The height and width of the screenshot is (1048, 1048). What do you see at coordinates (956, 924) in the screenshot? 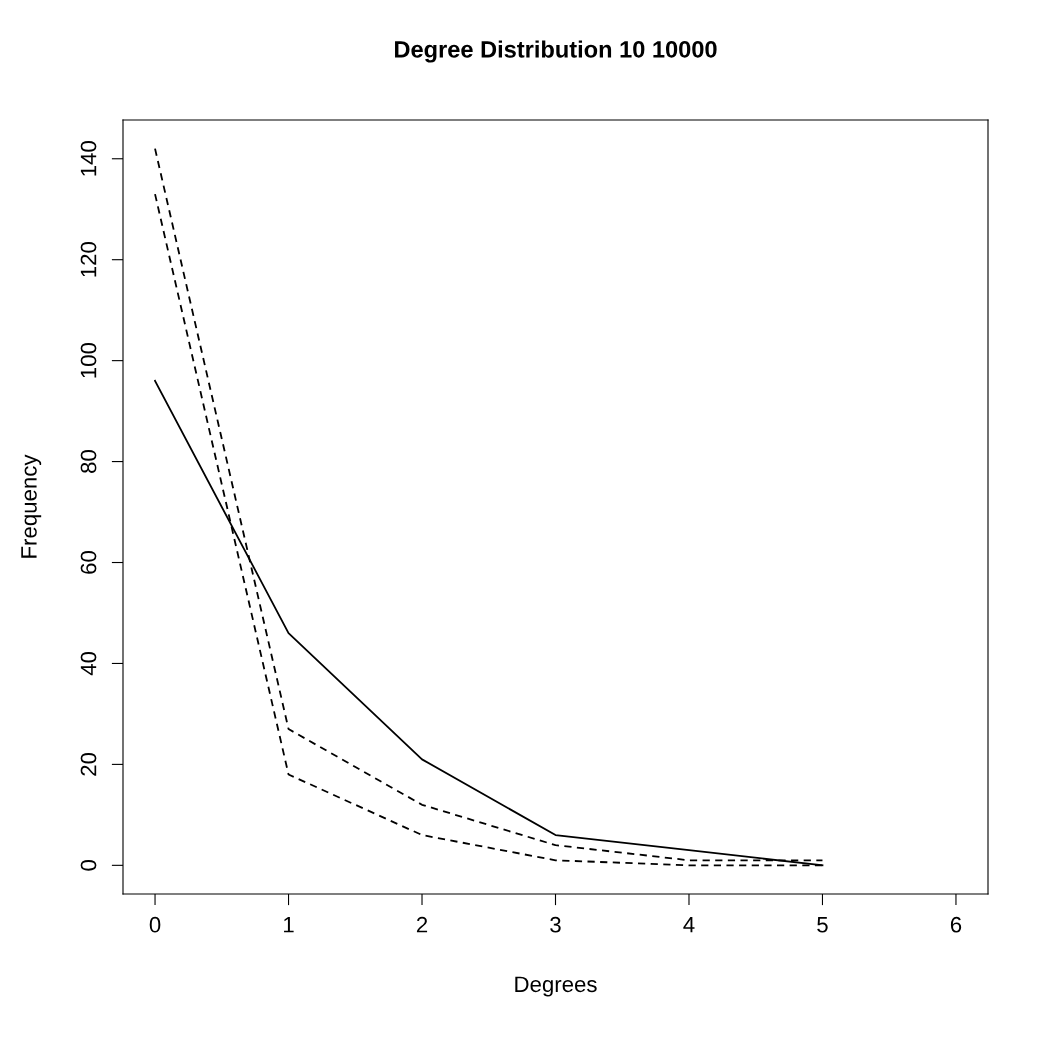
I see `x-tick-label: 6` at bounding box center [956, 924].